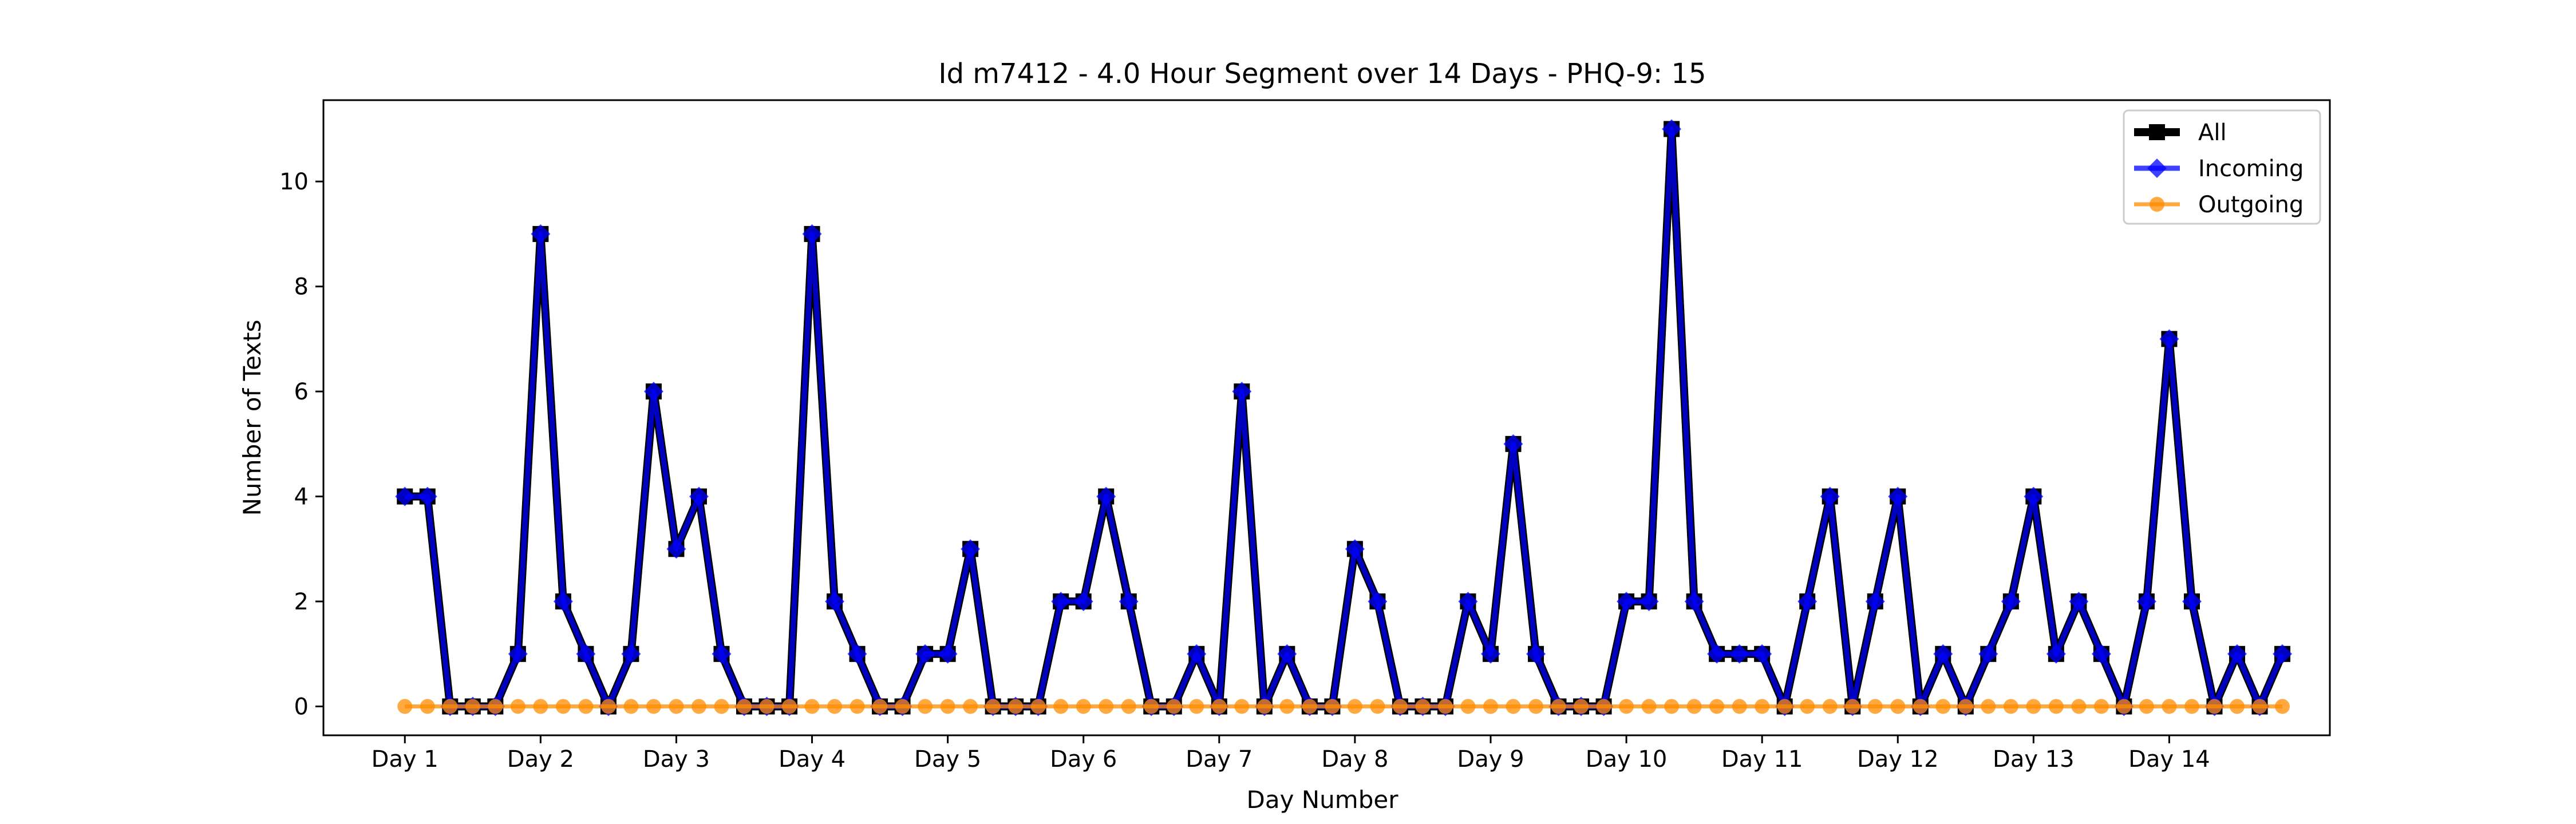 This screenshot has height=824, width=2576. I want to click on y-tick-label: 6, so click(301, 392).